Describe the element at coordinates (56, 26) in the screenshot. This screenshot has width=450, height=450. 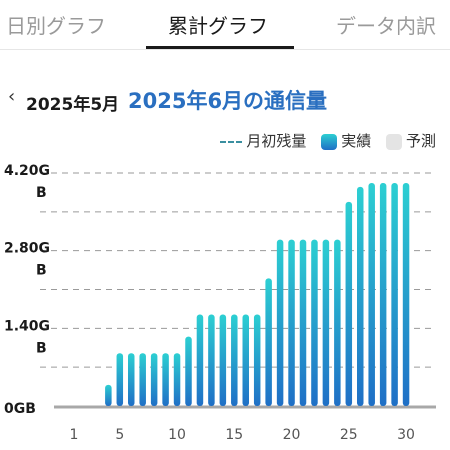
I see `tab-daily-graph: 日別グラフ` at that location.